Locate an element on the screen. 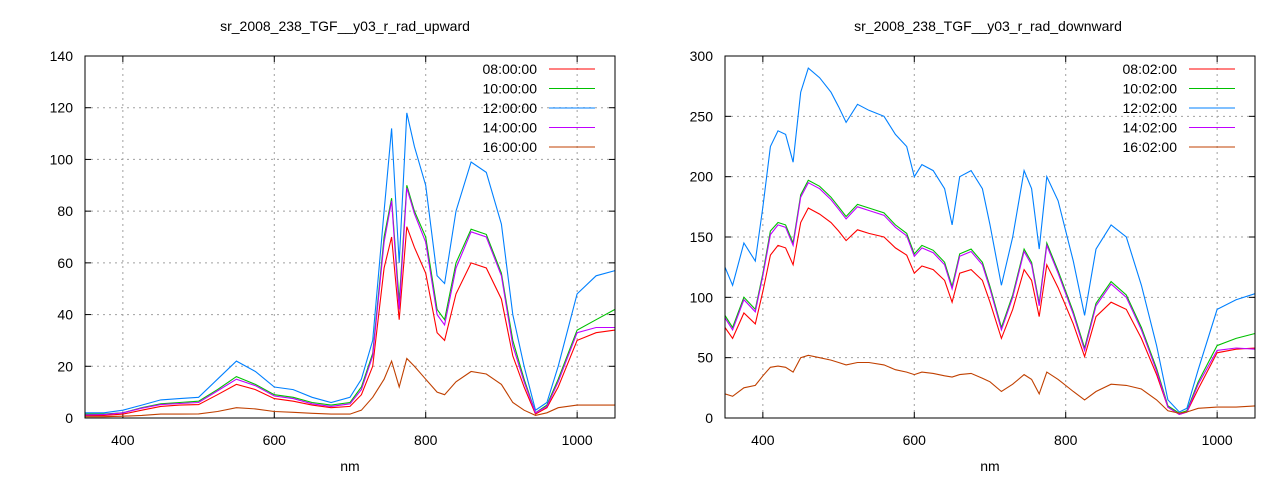  legend-label: 10:02:00 is located at coordinates (1150, 89).